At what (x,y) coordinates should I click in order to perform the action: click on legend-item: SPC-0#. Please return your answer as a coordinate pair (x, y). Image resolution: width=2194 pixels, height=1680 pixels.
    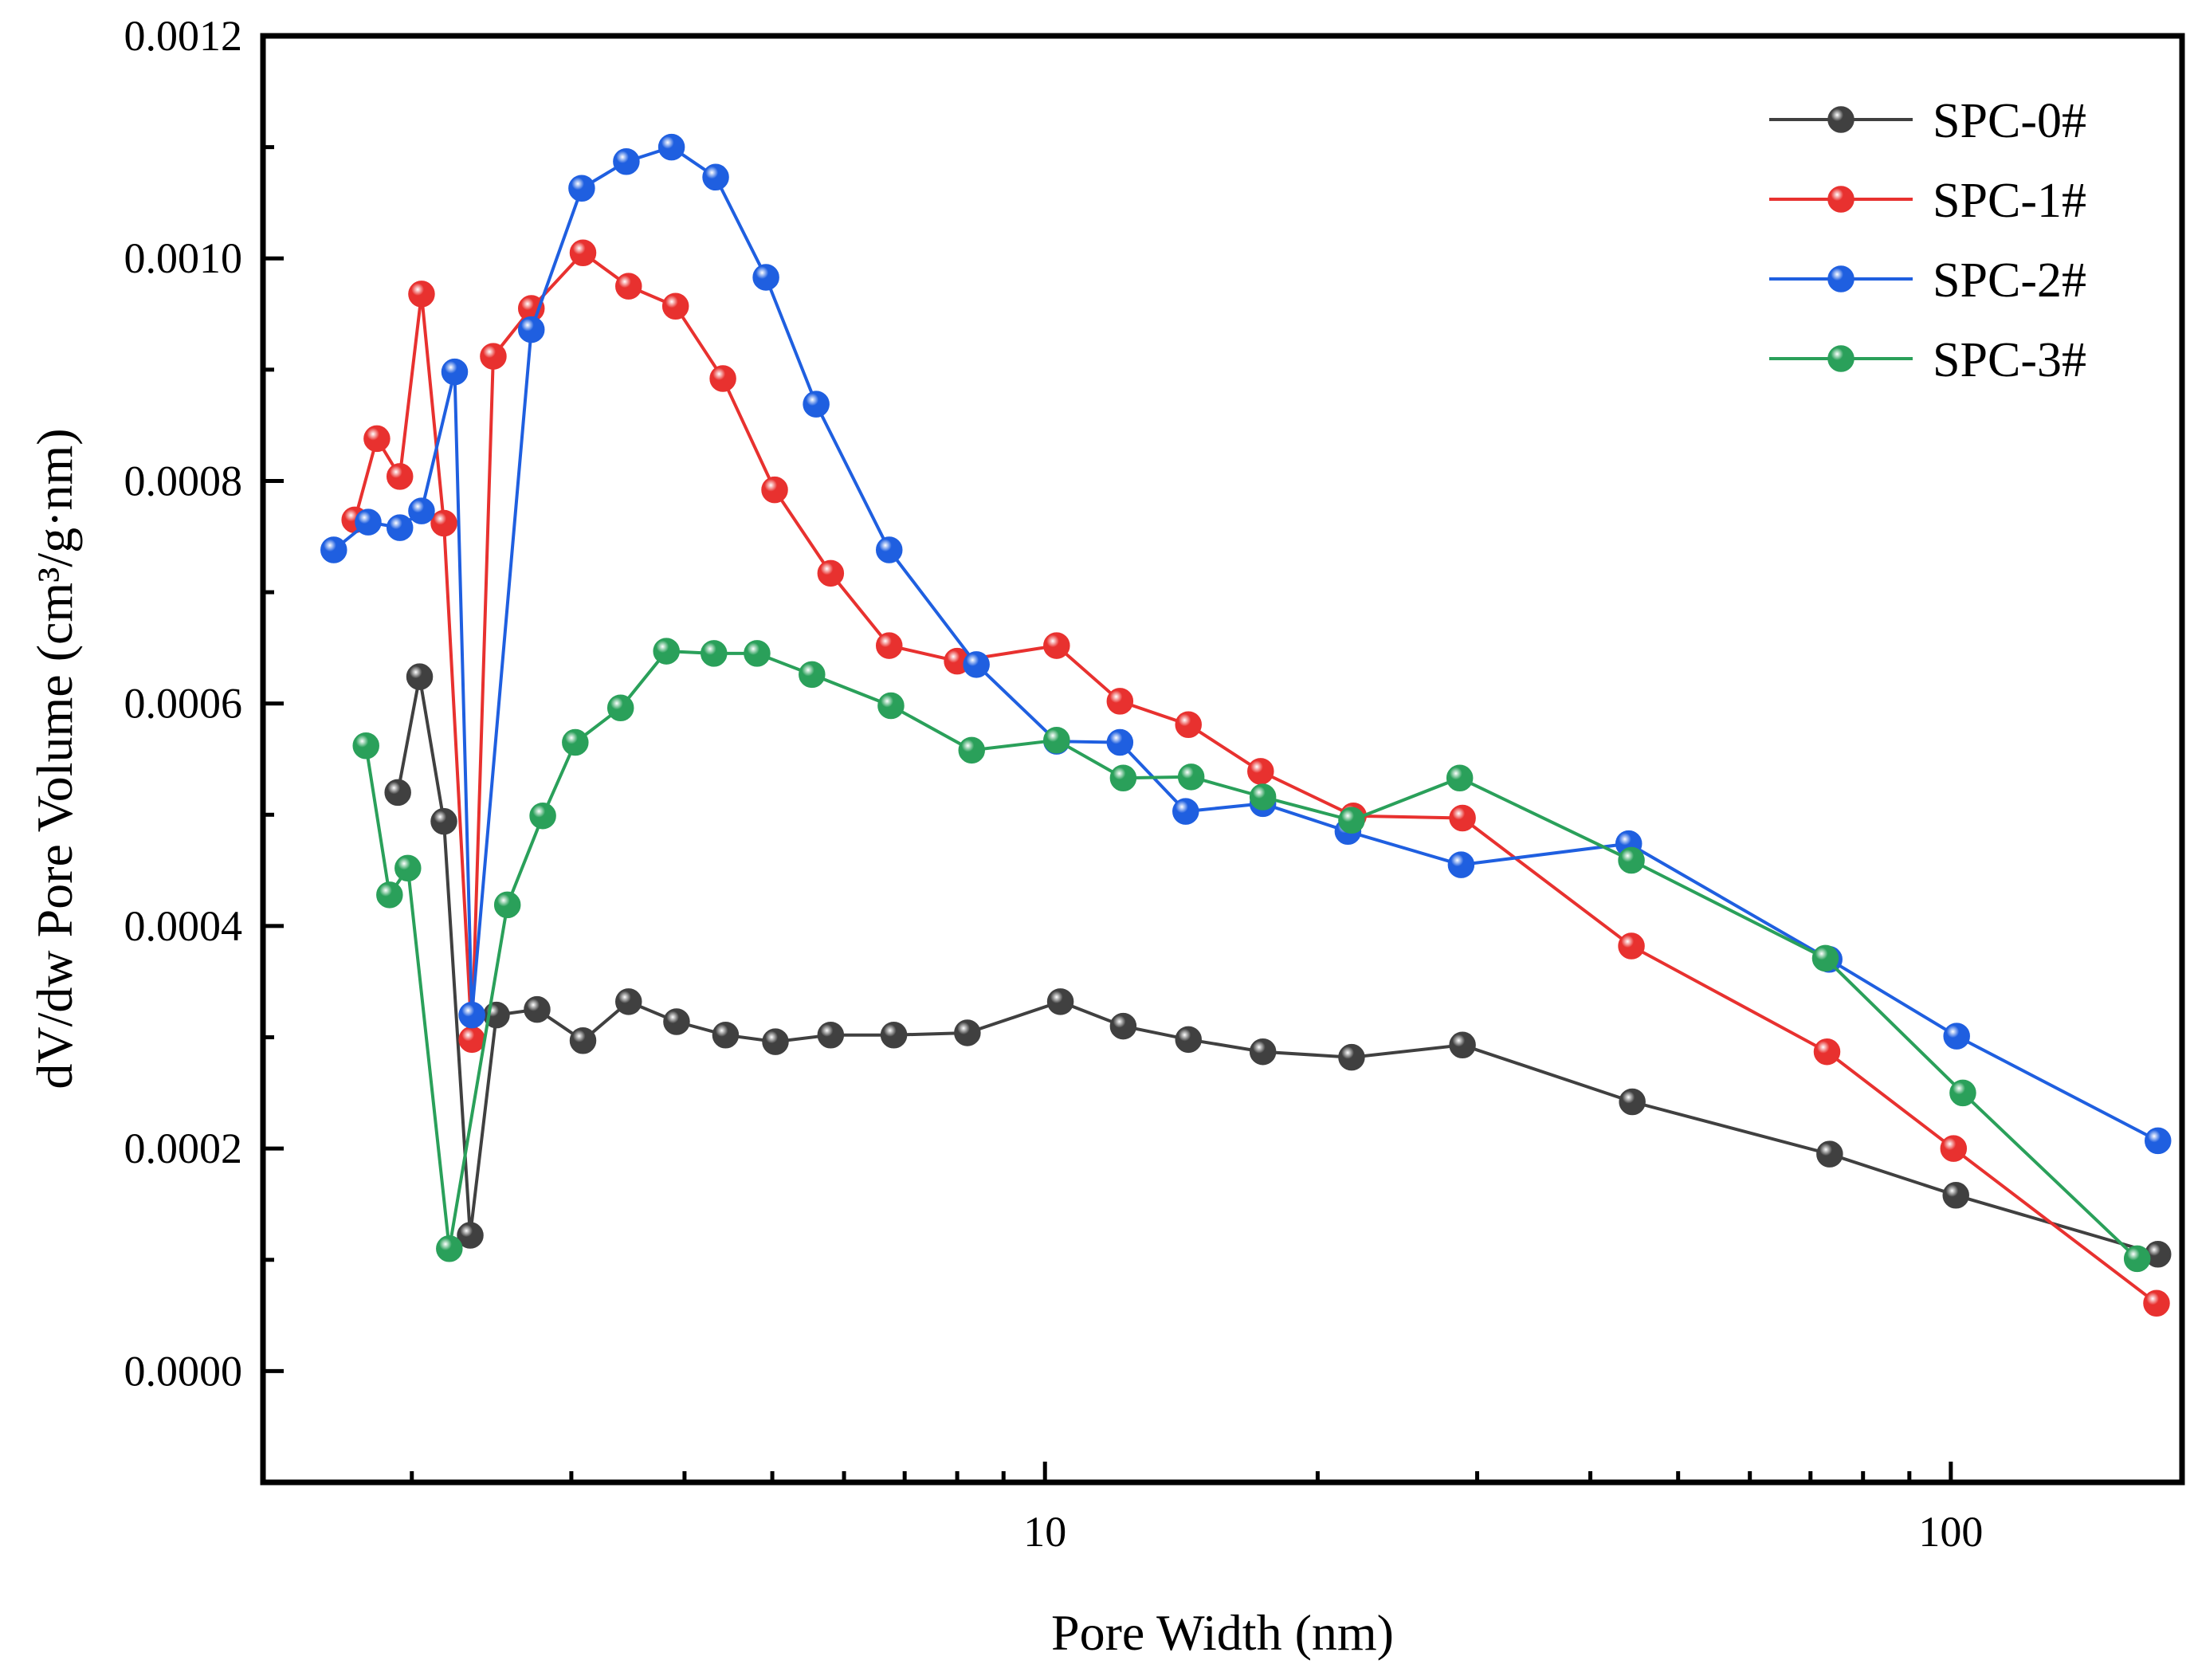
    Looking at the image, I should click on (1928, 121).